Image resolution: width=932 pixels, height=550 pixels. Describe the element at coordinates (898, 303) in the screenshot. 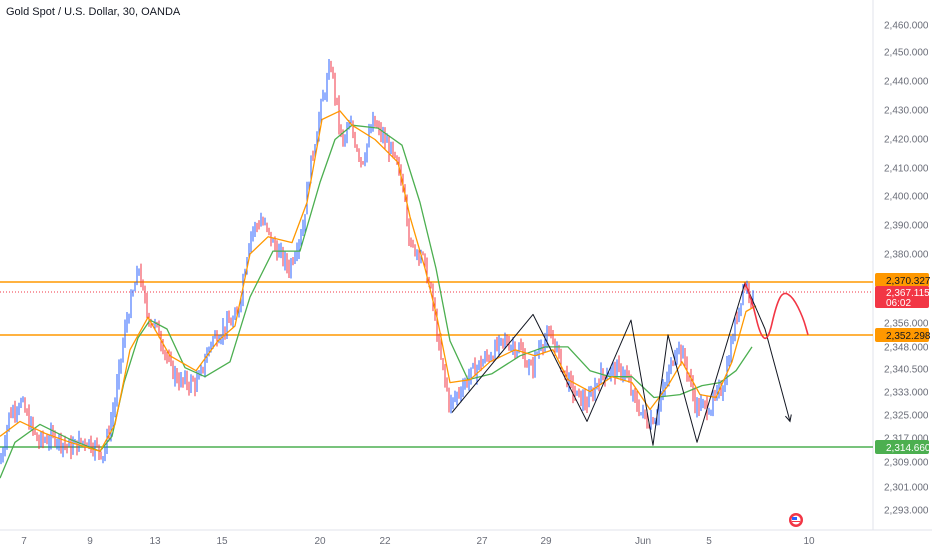

I see `countdown-label: 06:02` at that location.